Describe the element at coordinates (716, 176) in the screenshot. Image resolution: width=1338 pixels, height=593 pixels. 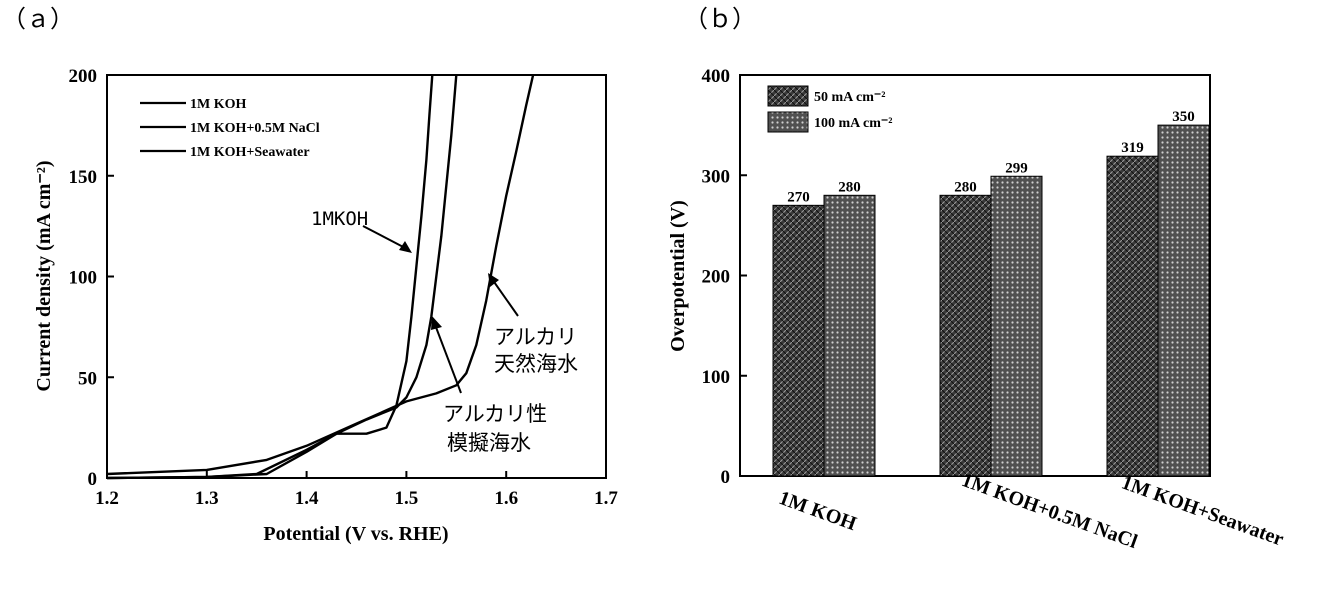
I see `b-y-tick-label-3: 300` at that location.